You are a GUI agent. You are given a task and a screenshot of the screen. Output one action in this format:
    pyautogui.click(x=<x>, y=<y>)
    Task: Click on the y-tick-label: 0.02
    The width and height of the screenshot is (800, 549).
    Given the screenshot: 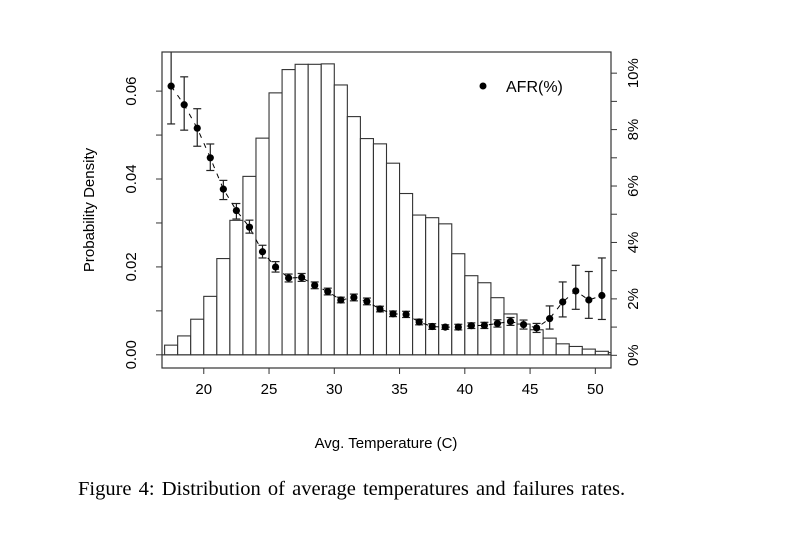 What is the action you would take?
    pyautogui.click(x=131, y=266)
    